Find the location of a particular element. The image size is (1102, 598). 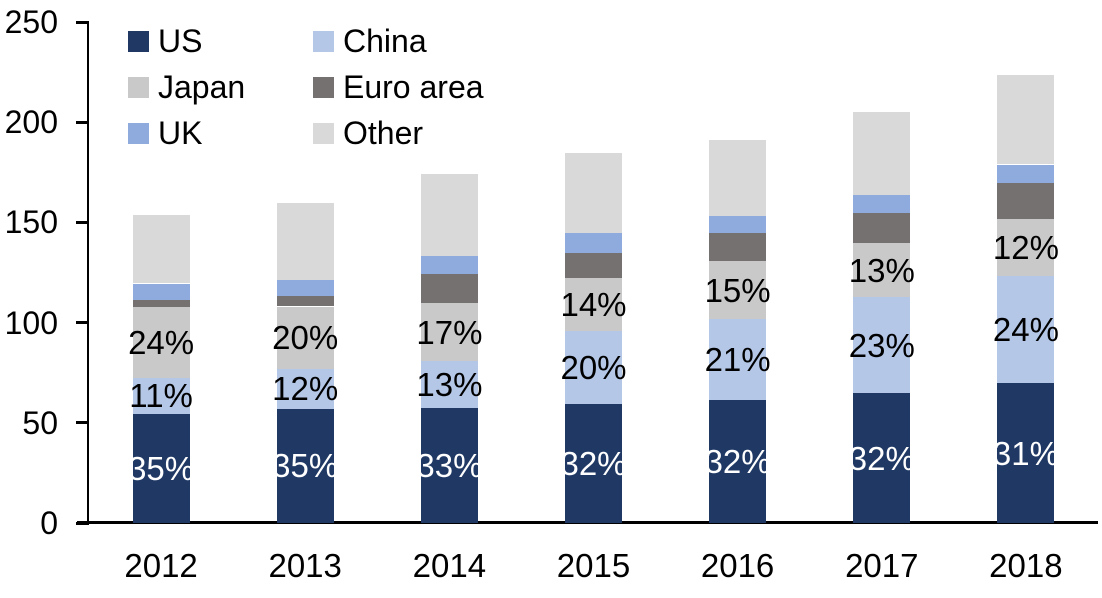

bar-segment-japan: 12% is located at coordinates (1026, 247).